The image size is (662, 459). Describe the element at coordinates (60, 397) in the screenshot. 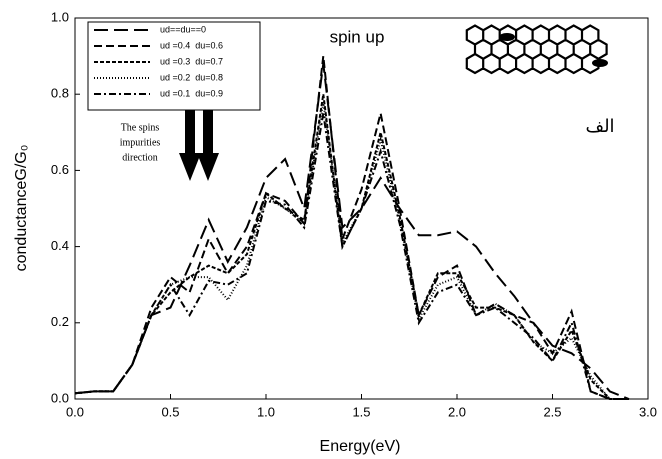

I see `y-tick-label: 0.0` at that location.